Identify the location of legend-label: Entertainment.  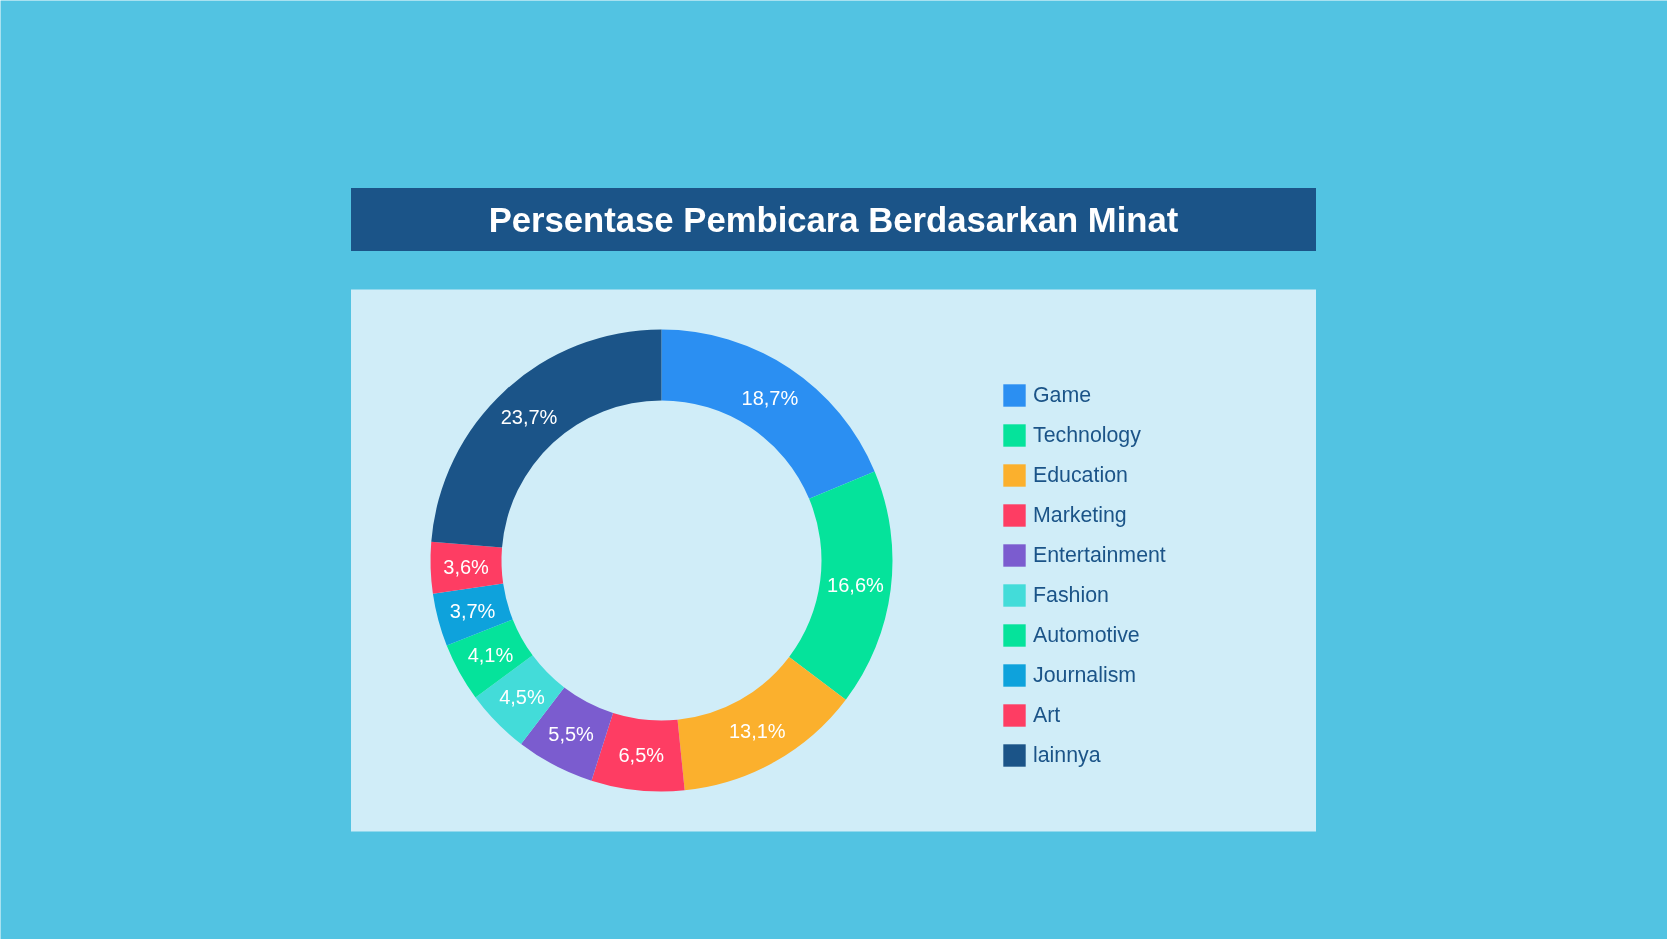
(1099, 555).